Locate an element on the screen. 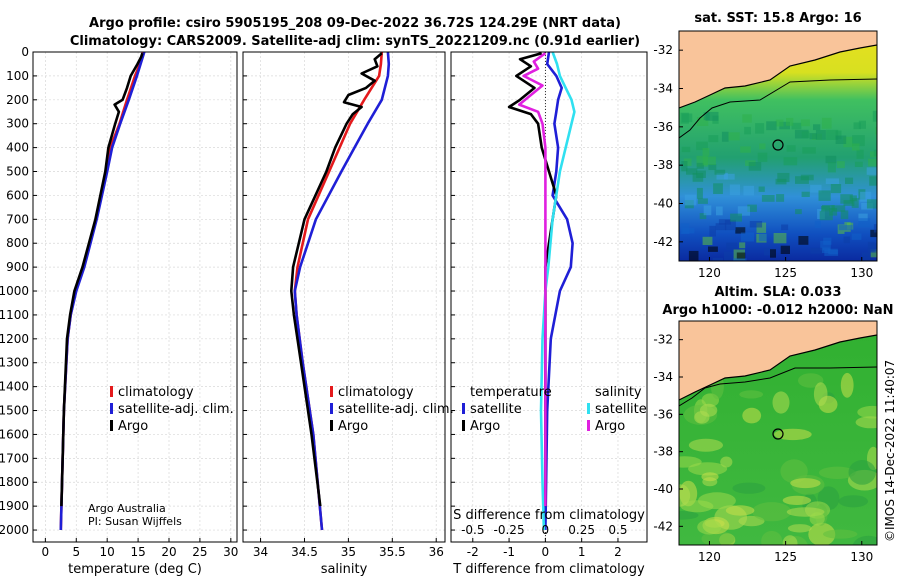 This screenshot has width=900, height=580. y-tick-label: 1200 is located at coordinates (14, 339).